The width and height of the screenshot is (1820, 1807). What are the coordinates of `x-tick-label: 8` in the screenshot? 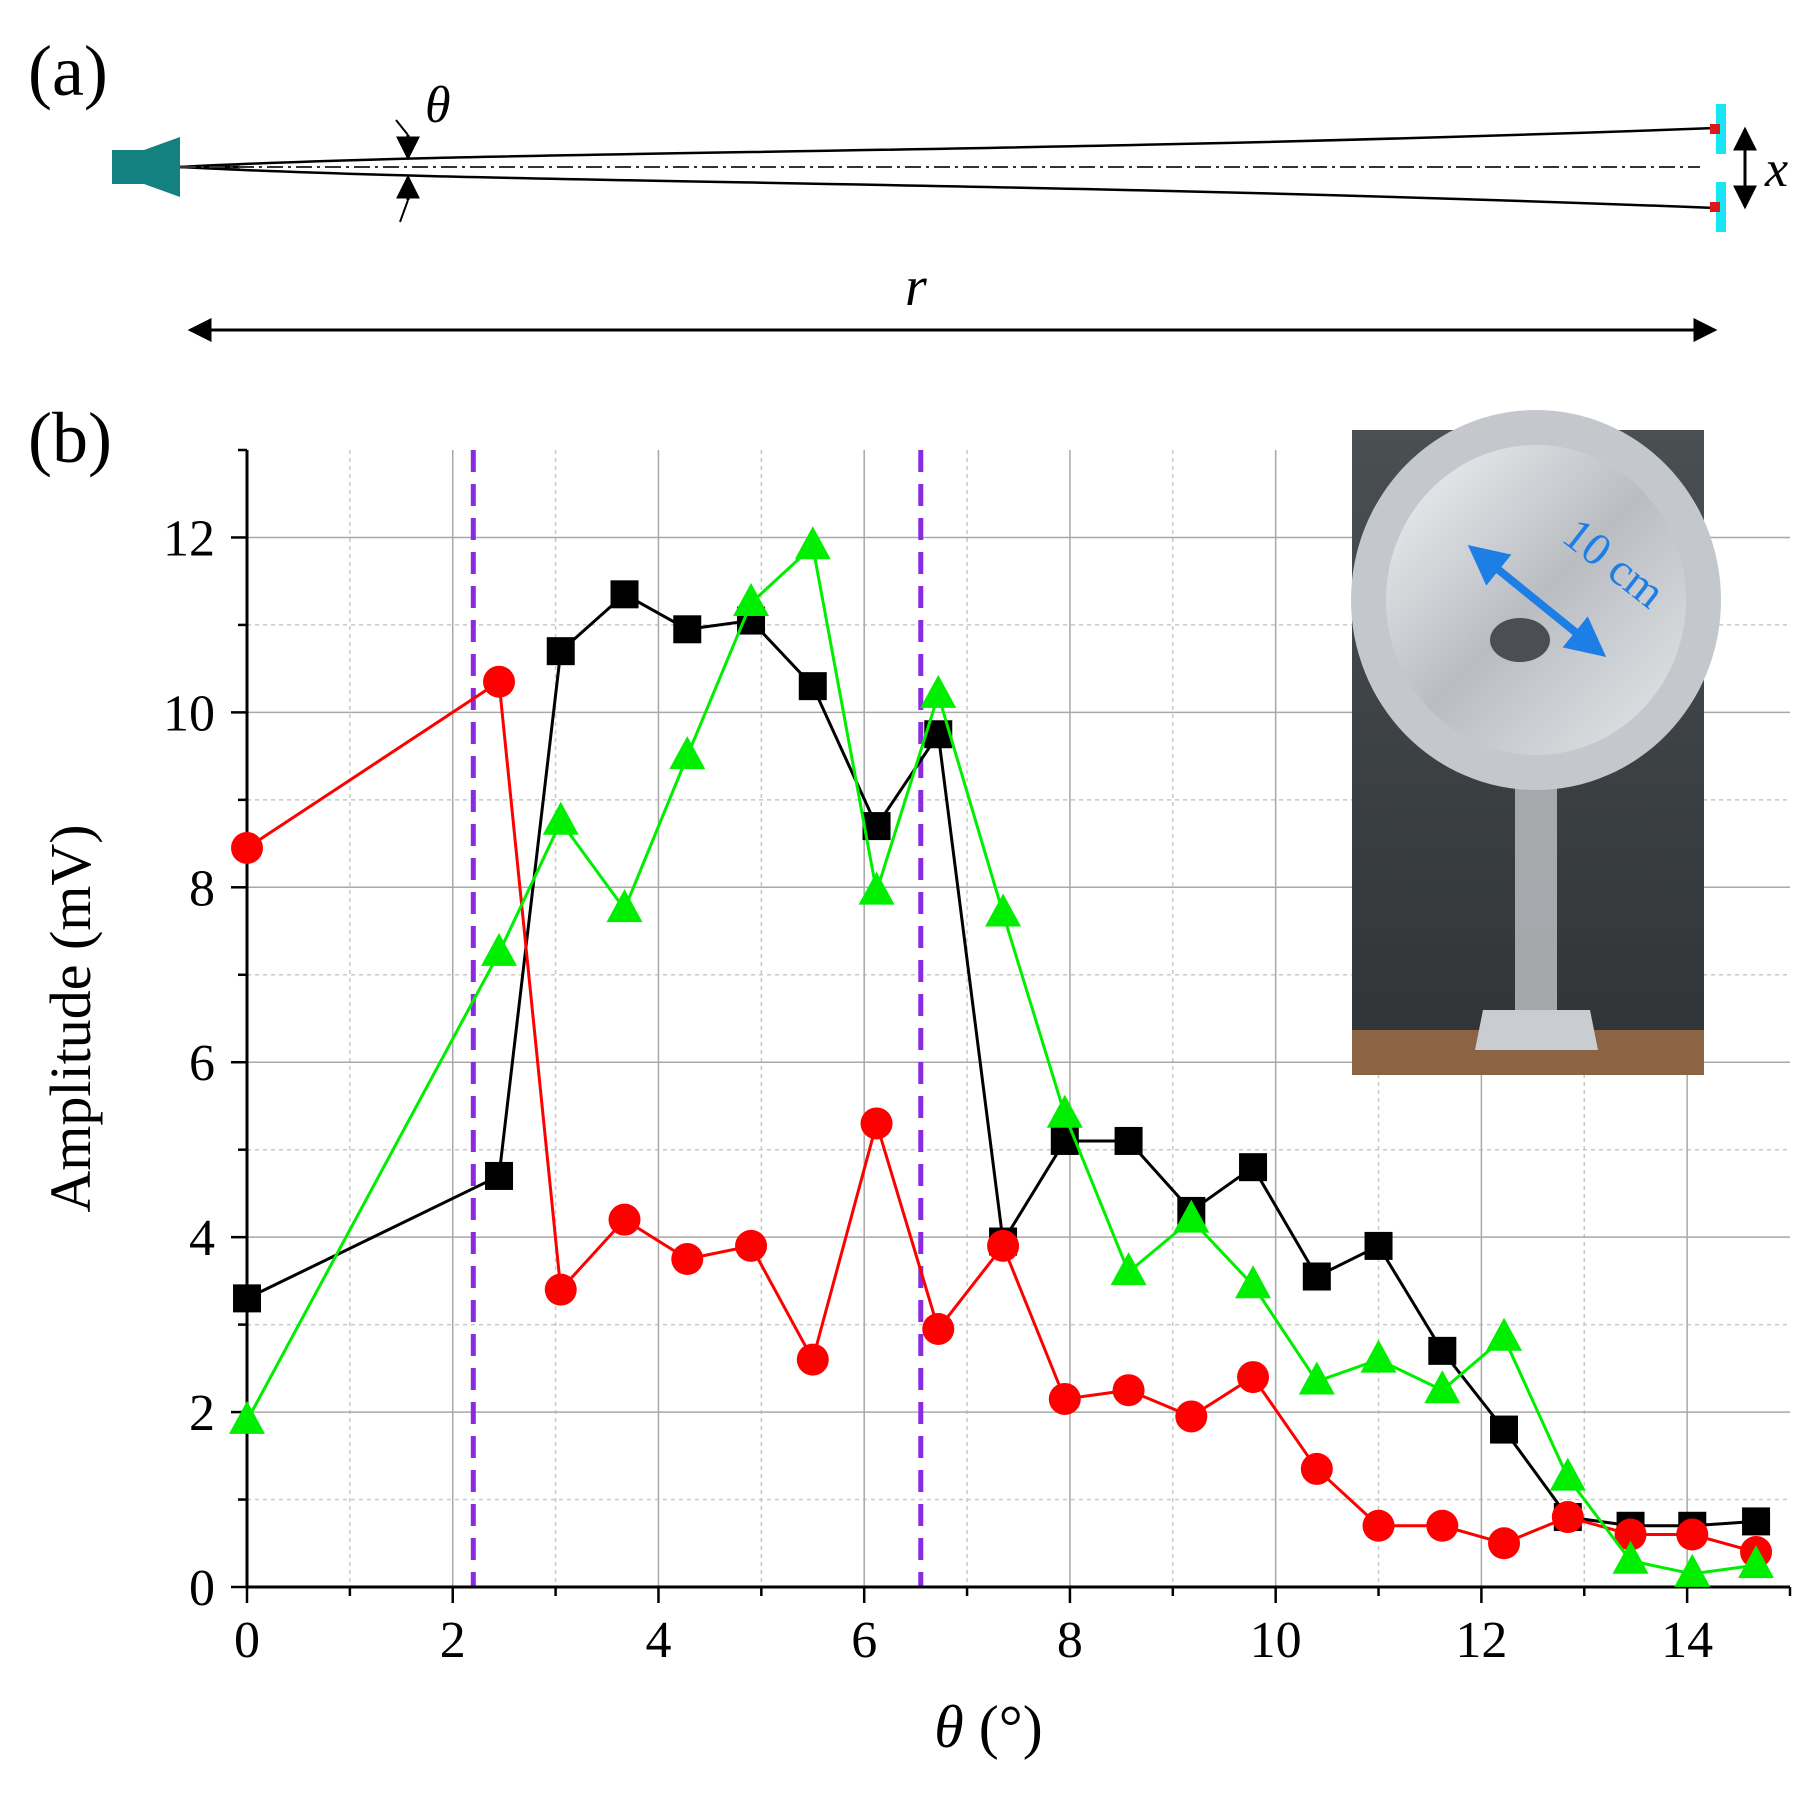 It's located at (1070, 1640).